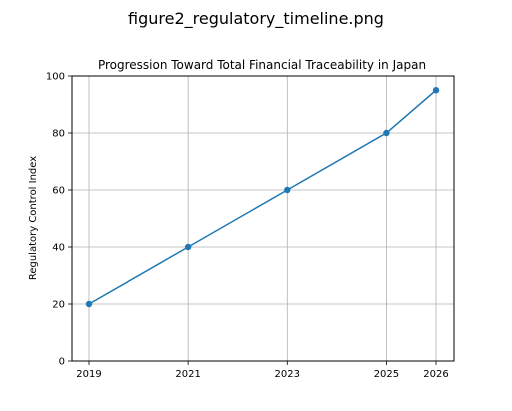  What do you see at coordinates (58, 305) in the screenshot?
I see `y-tick-label: 20` at bounding box center [58, 305].